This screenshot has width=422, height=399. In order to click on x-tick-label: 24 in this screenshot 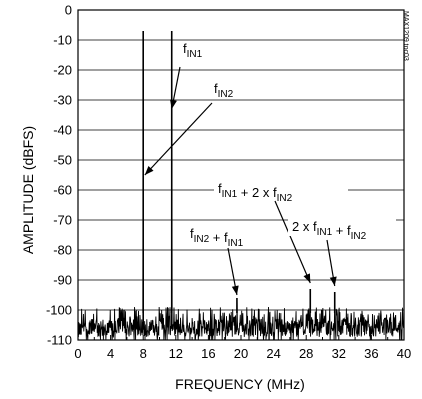, I will do `click(273, 353)`.